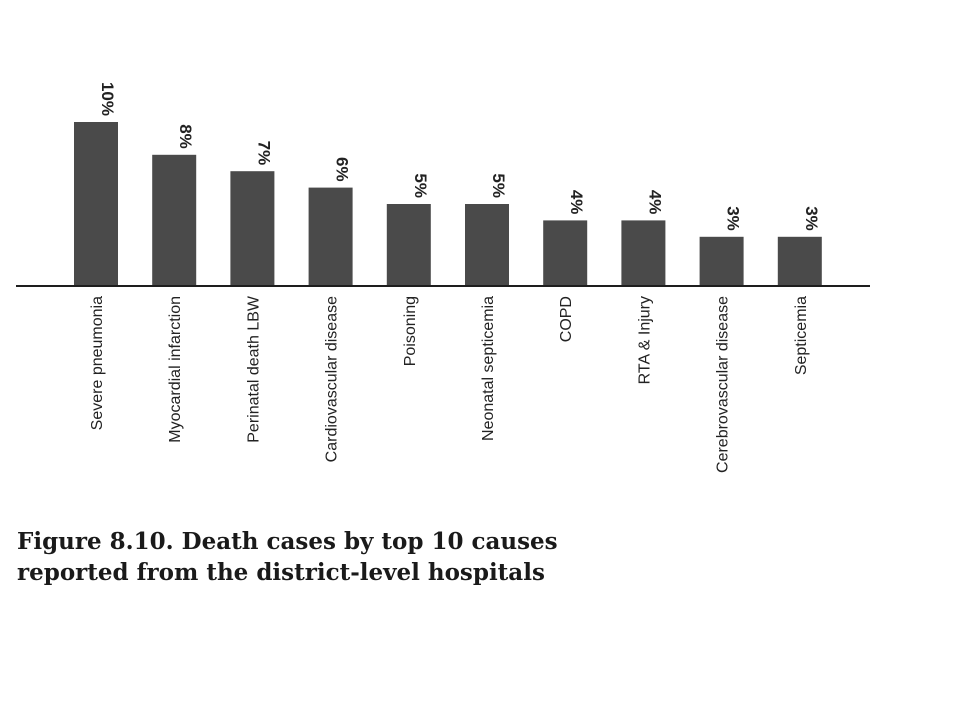 Image resolution: width=960 pixels, height=720 pixels. What do you see at coordinates (723, 384) in the screenshot?
I see `category-label-cerebrovascular-disease: Cerebrovascular disease` at bounding box center [723, 384].